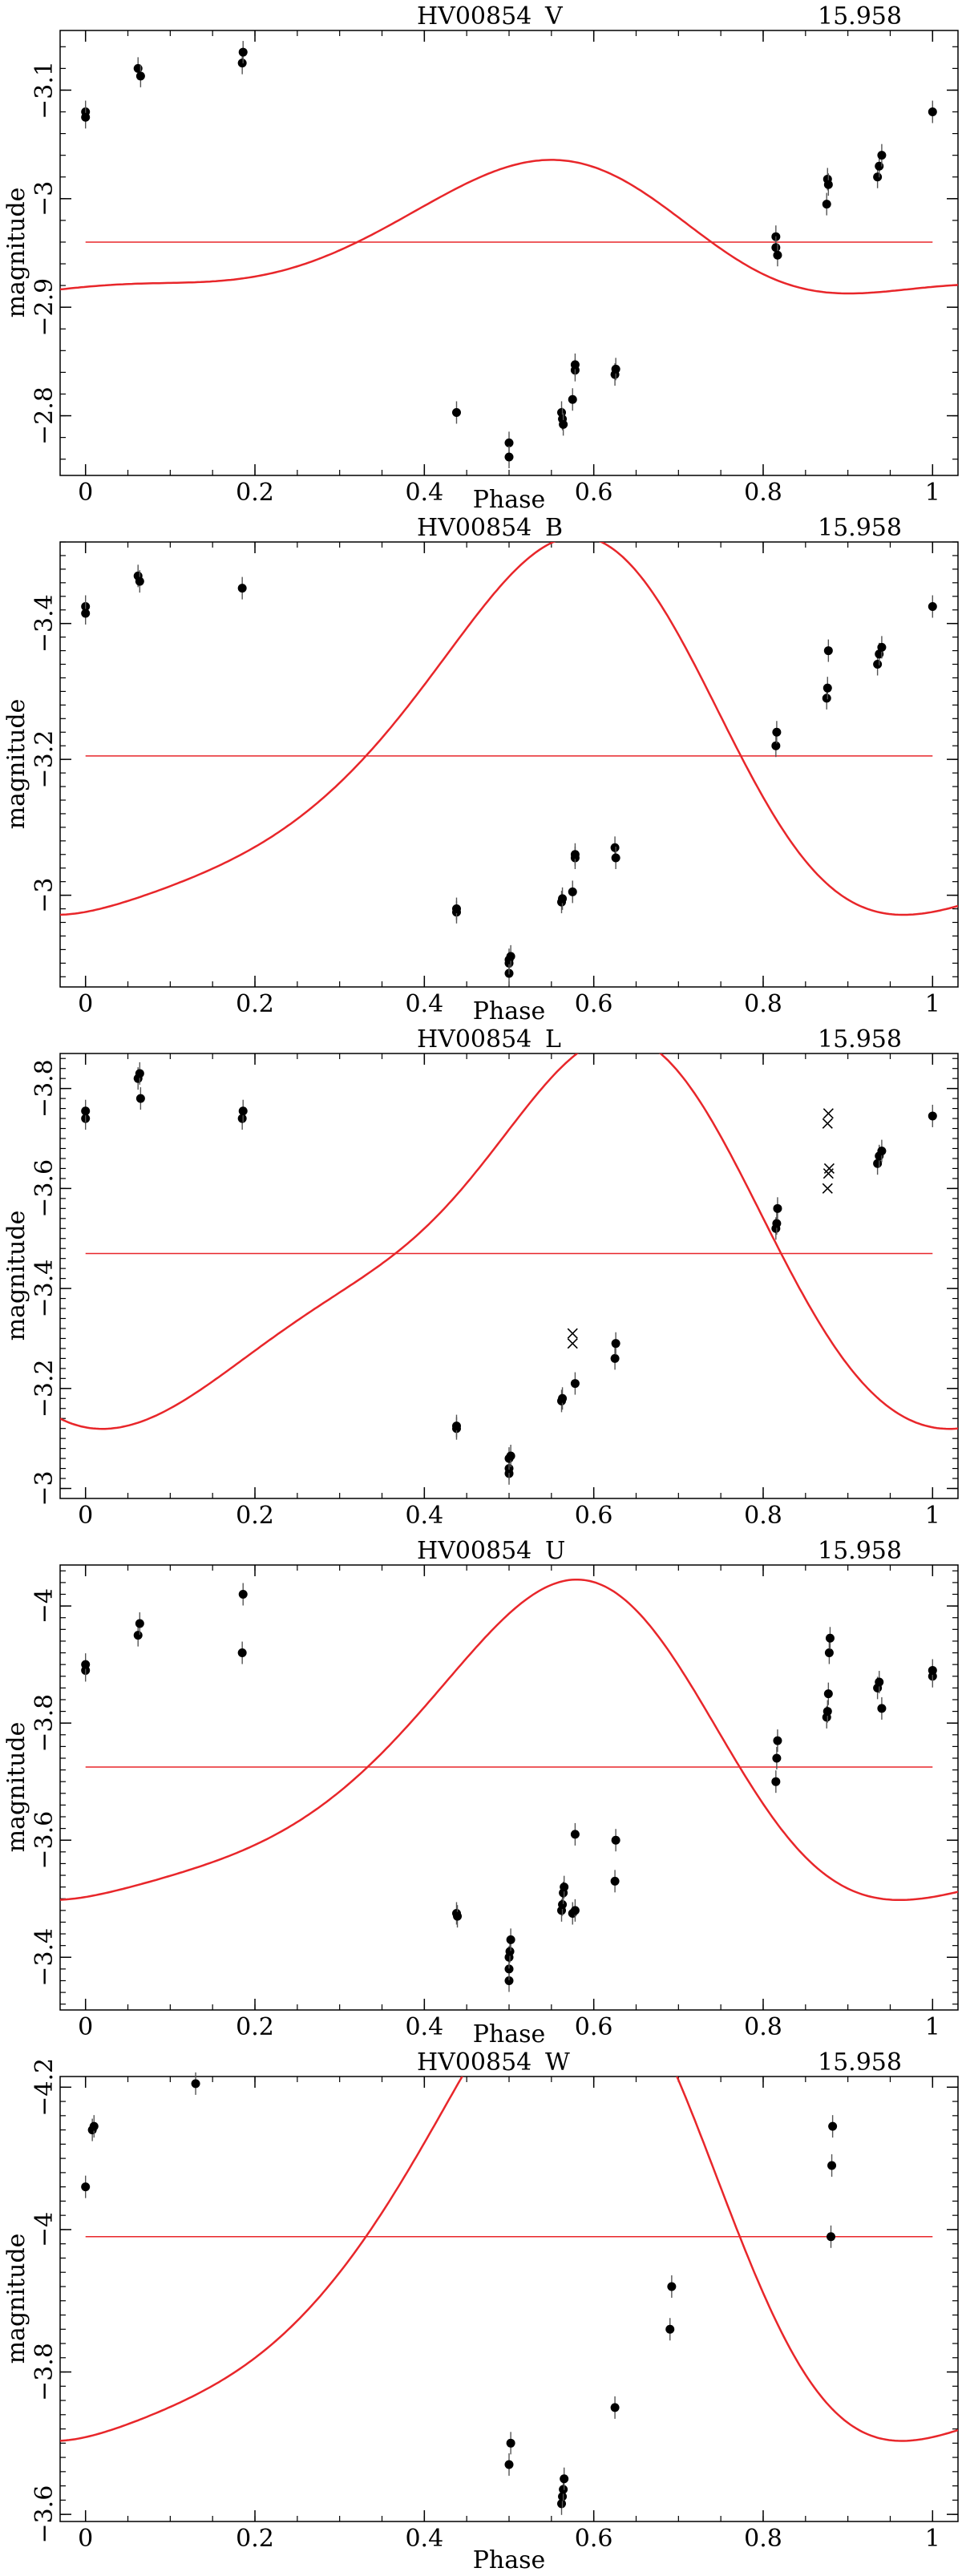 The image size is (962, 2576). I want to click on panel-title-band: W, so click(557, 2062).